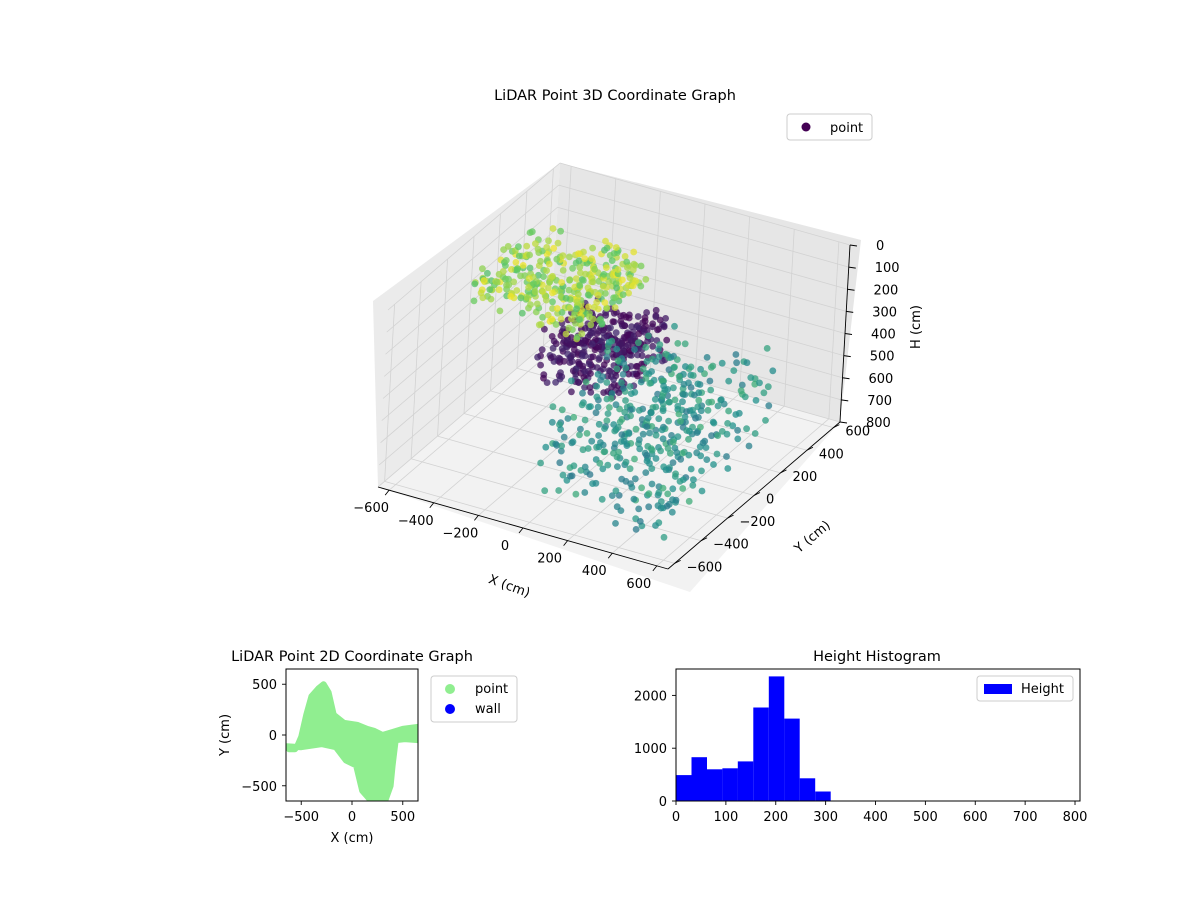 This screenshot has height=904, width=1200. I want to click on chart-title-3d: LiDAR Point 3D Coordinate Graph, so click(615, 96).